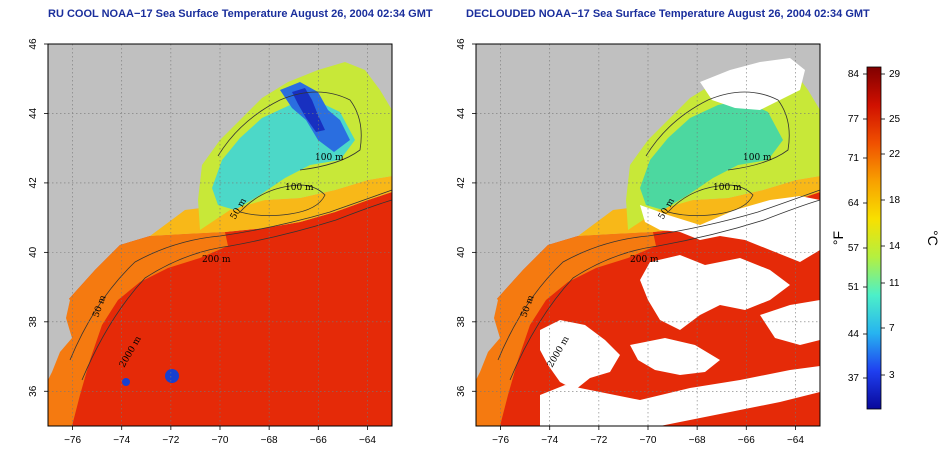 The image size is (950, 475). What do you see at coordinates (895, 200) in the screenshot?
I see `celsius-tick-label: 18` at bounding box center [895, 200].